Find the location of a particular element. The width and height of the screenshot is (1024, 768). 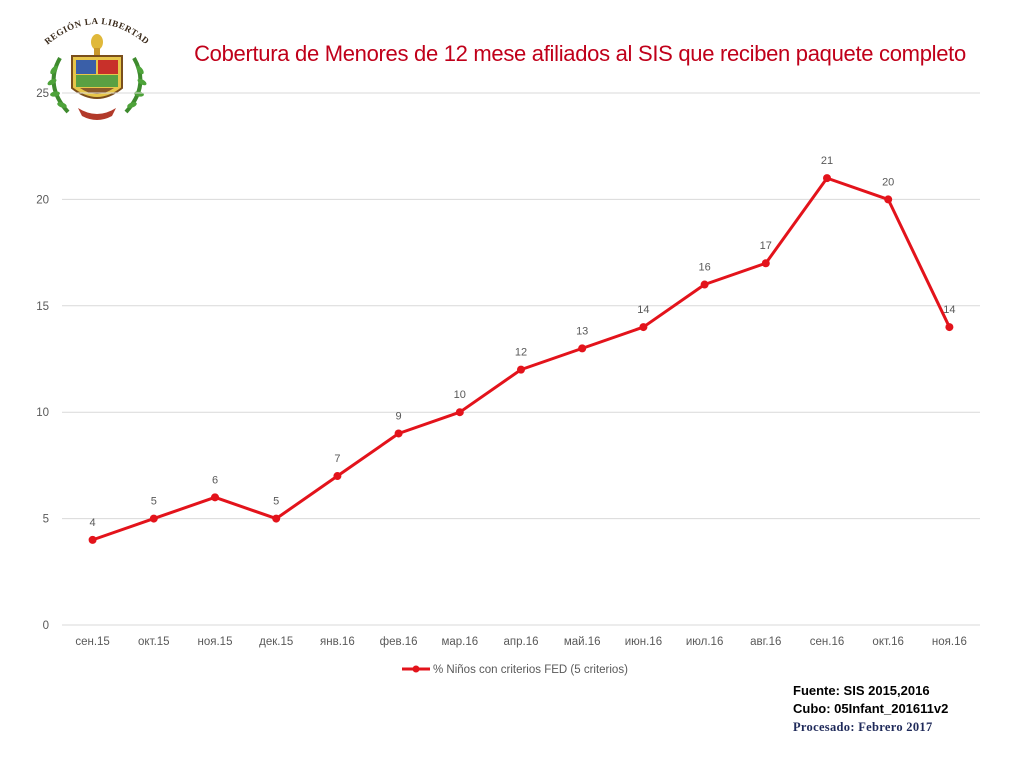

x-tick-label: ноя.16 is located at coordinates (949, 642).